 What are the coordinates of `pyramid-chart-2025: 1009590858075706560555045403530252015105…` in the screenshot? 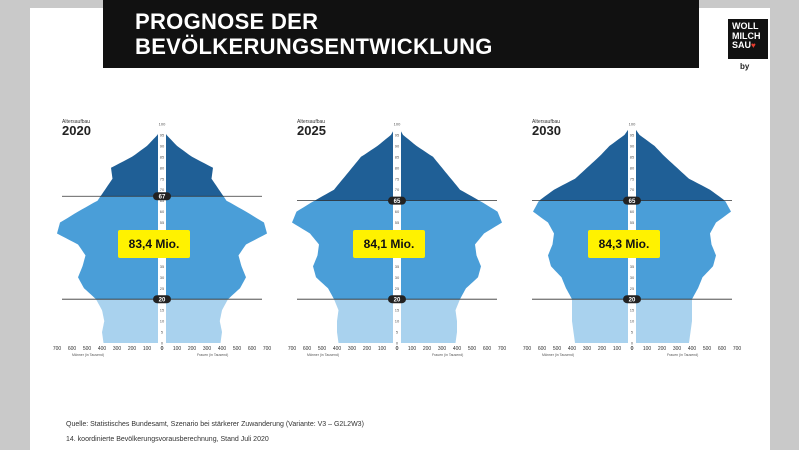 It's located at (397, 240).